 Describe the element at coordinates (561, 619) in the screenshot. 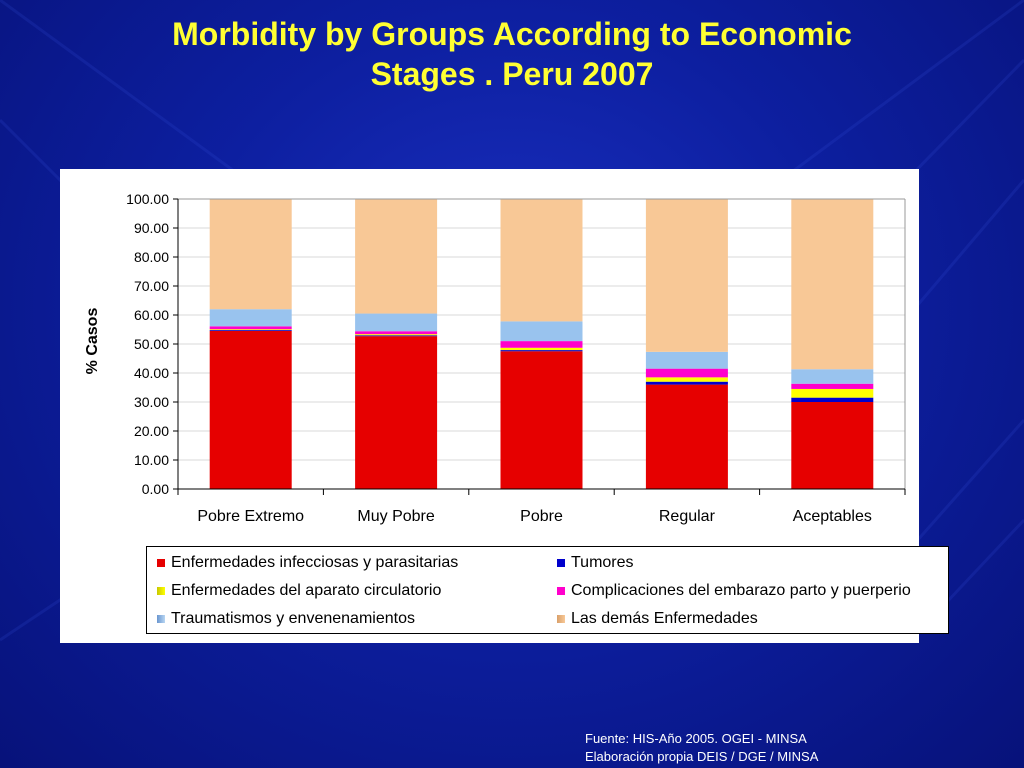

I see `legend-swatch-demas` at that location.